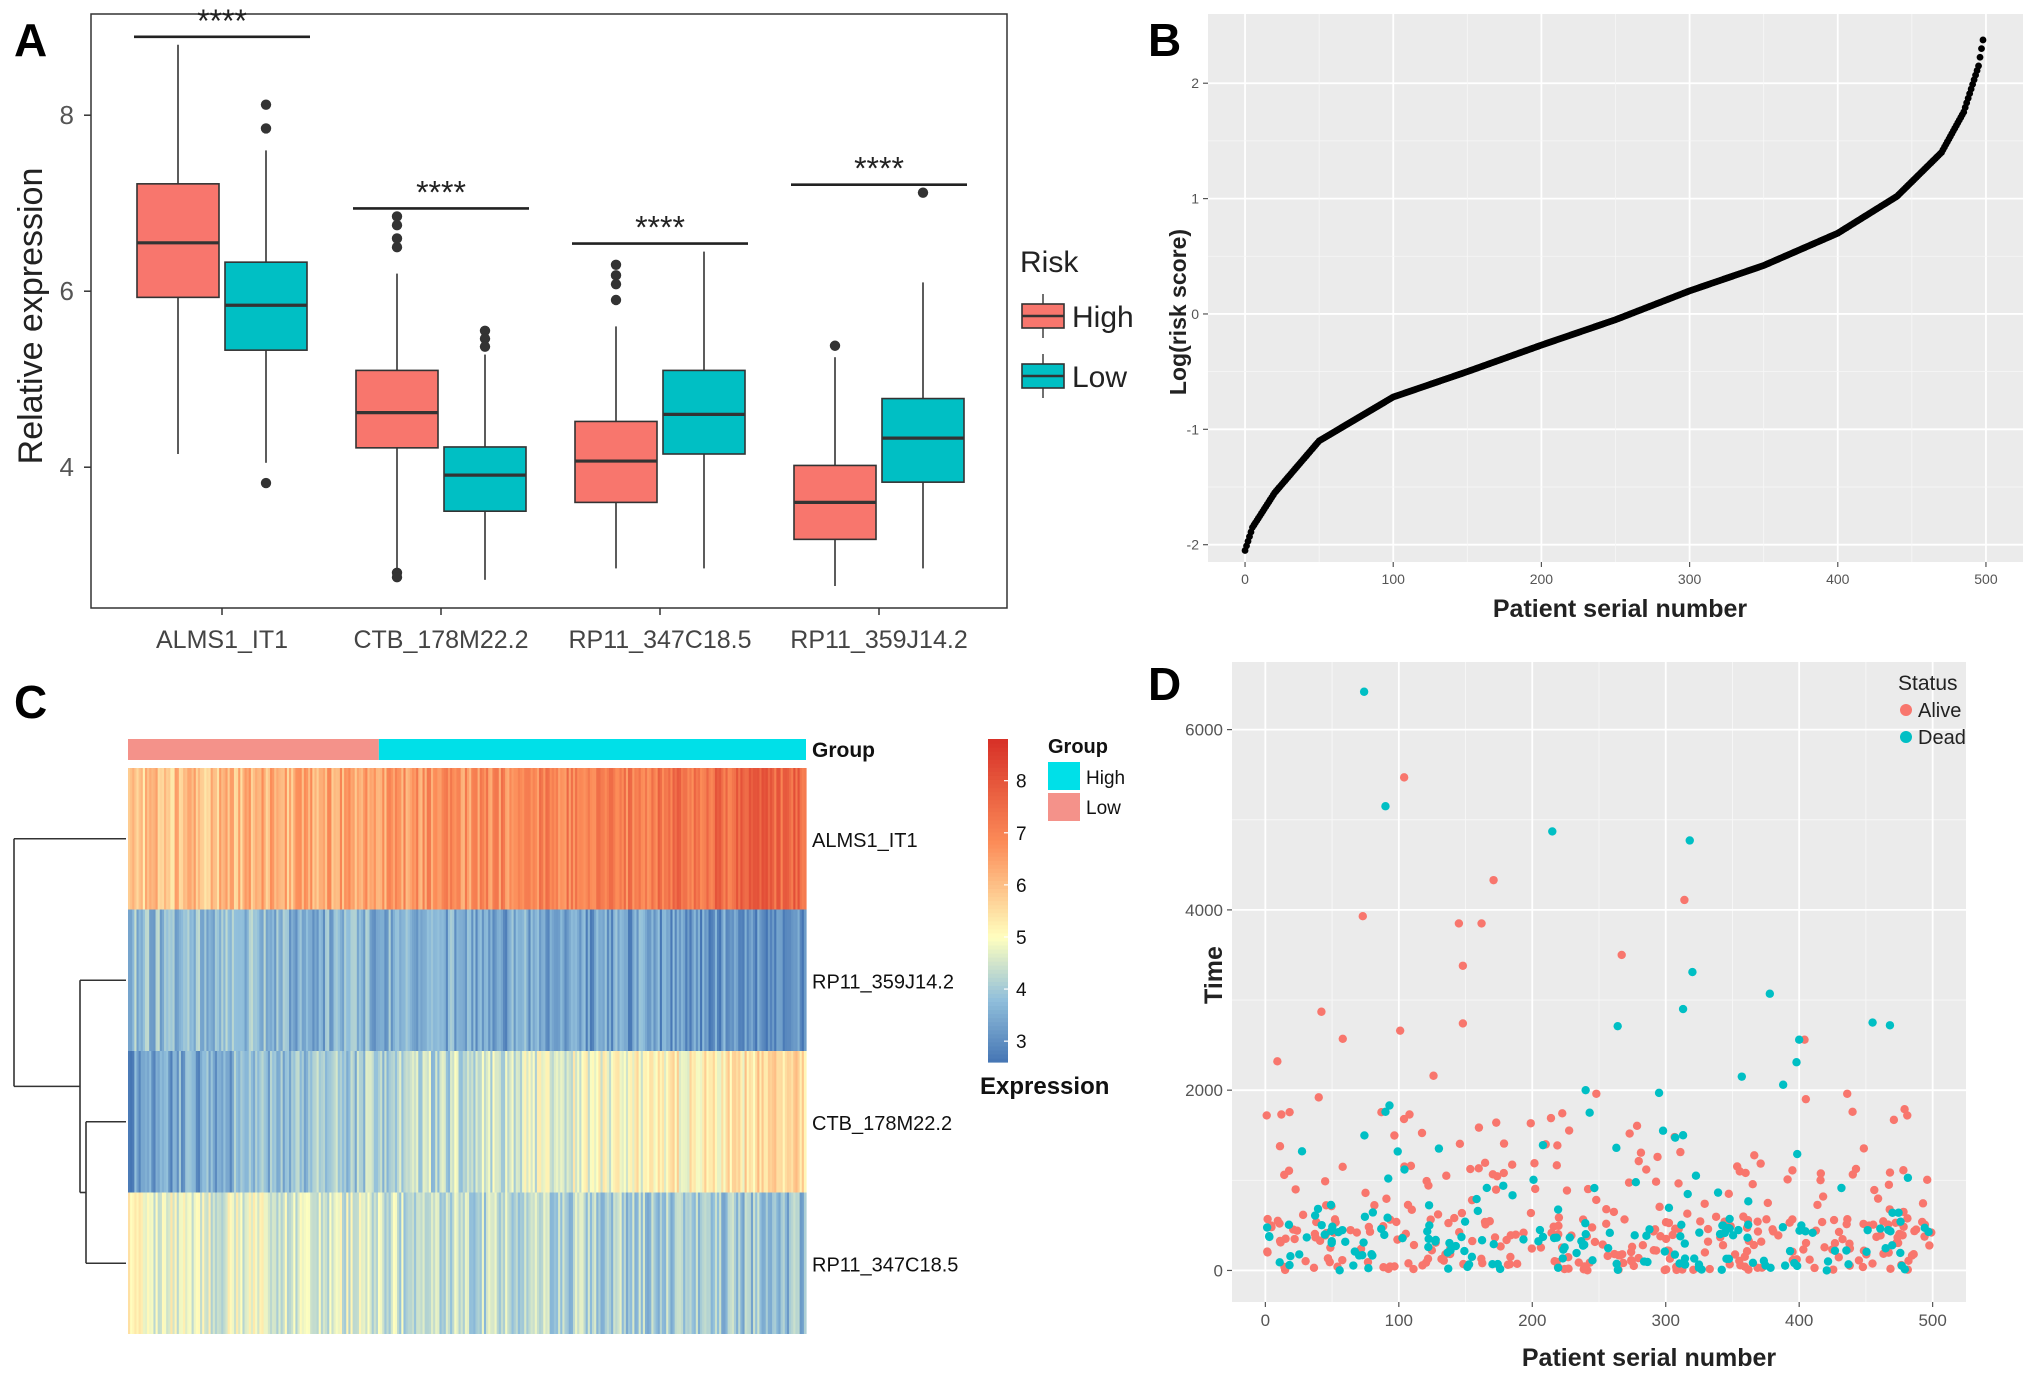  What do you see at coordinates (1980, 57) in the screenshot?
I see `risk-score-point` at bounding box center [1980, 57].